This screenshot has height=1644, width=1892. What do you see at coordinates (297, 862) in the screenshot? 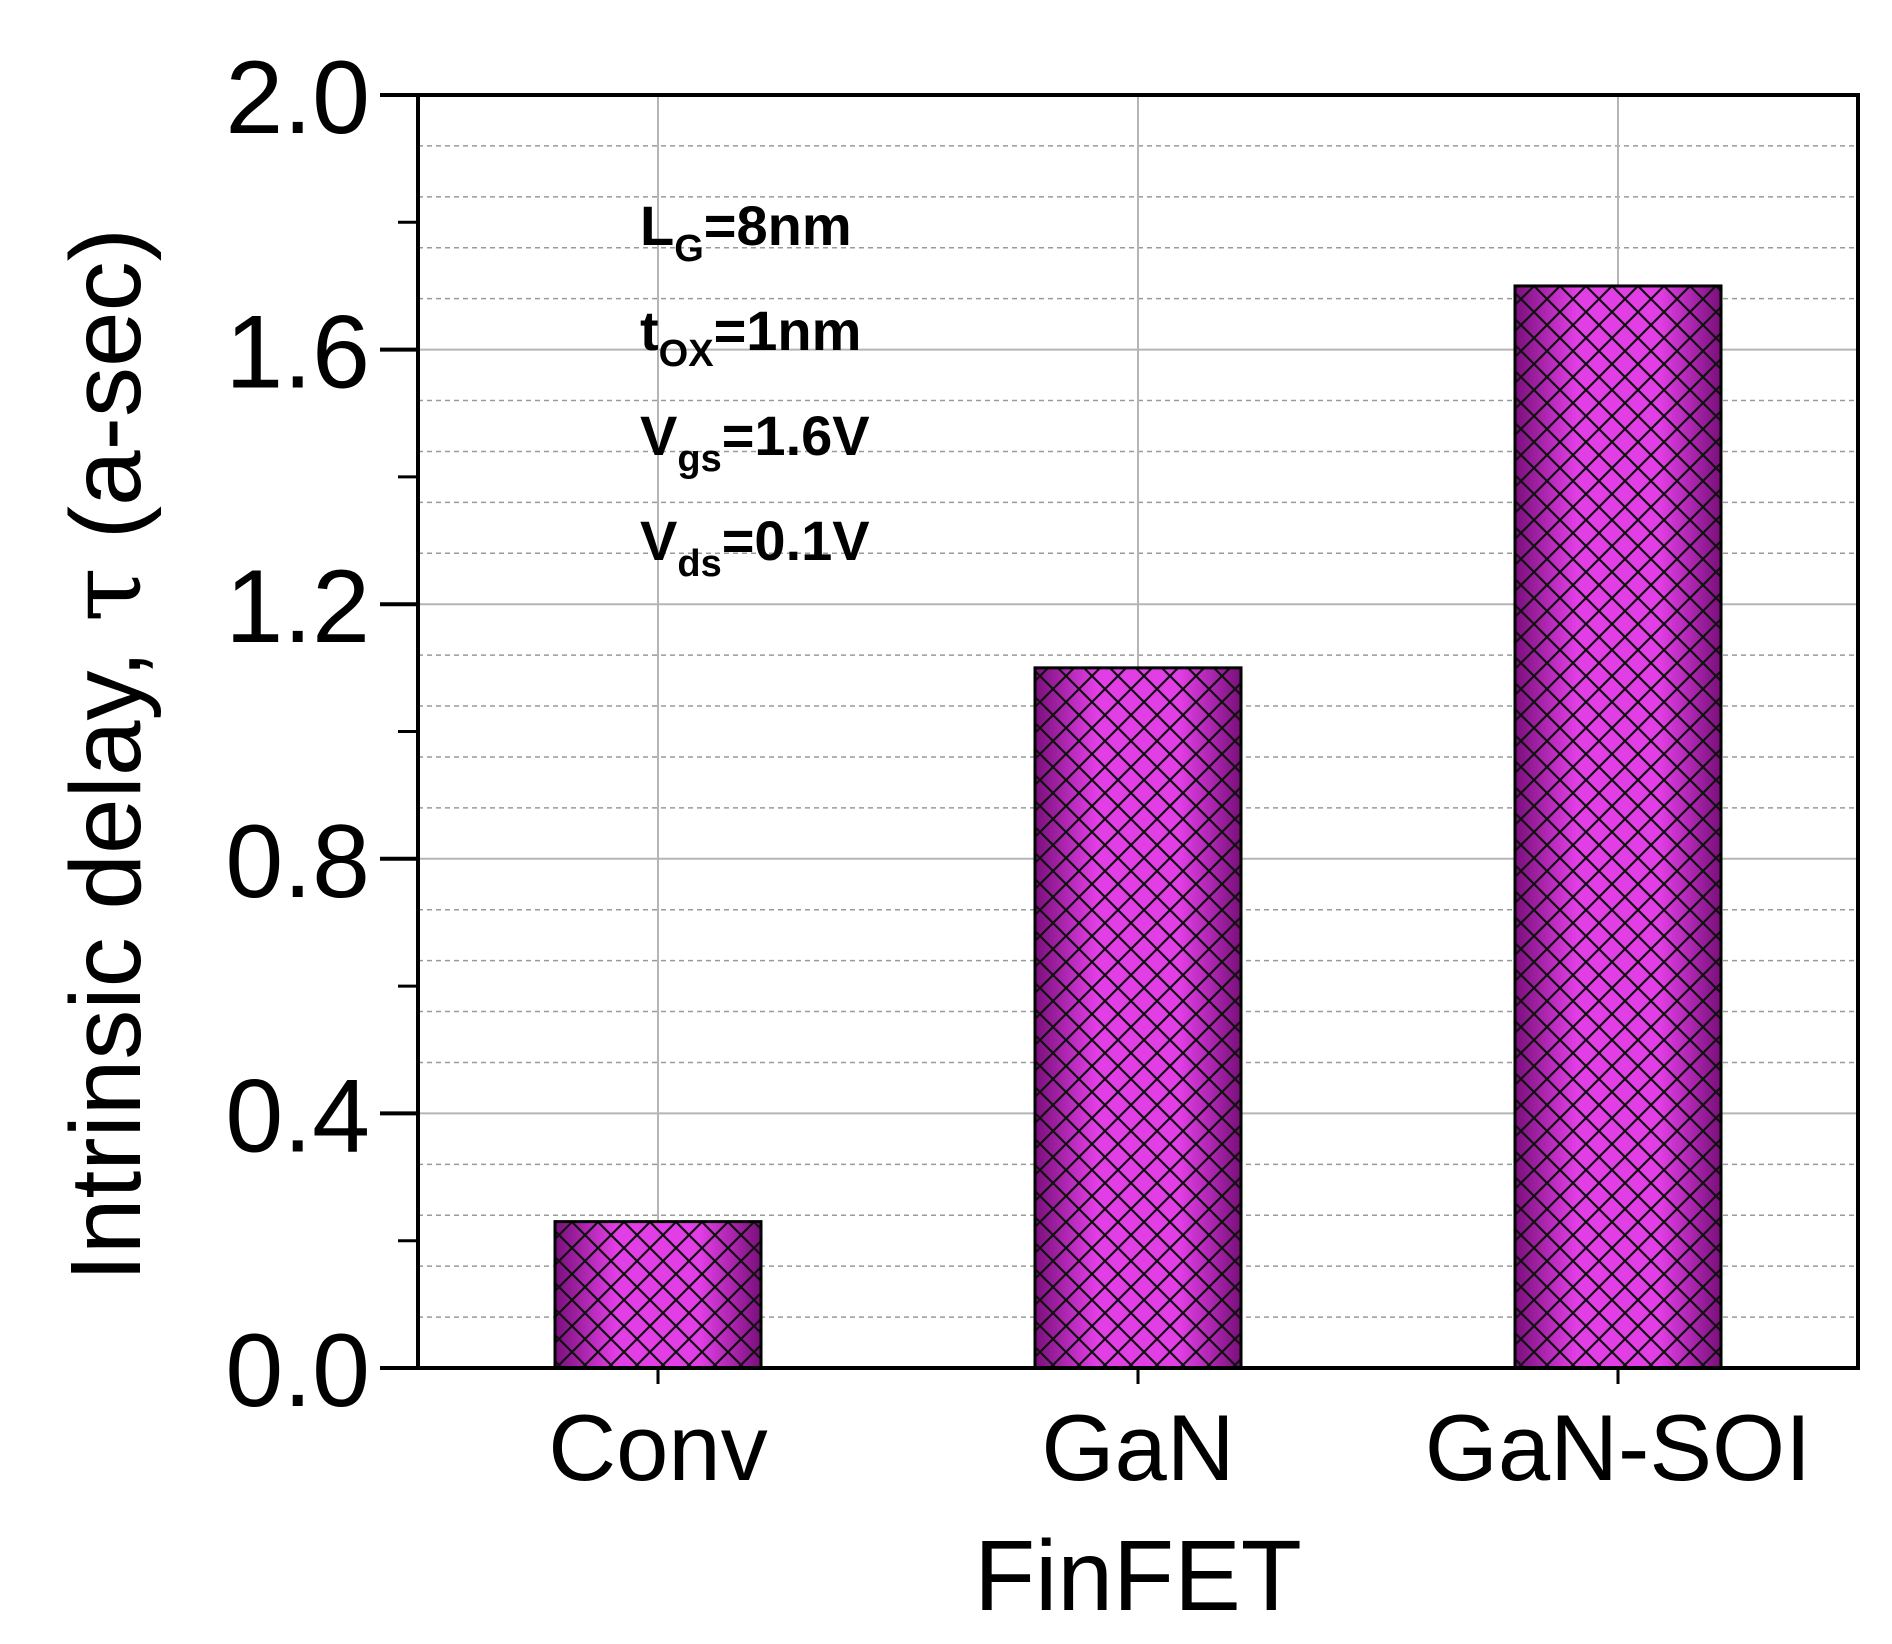
I see `y-tick-label: 0.8` at bounding box center [297, 862].